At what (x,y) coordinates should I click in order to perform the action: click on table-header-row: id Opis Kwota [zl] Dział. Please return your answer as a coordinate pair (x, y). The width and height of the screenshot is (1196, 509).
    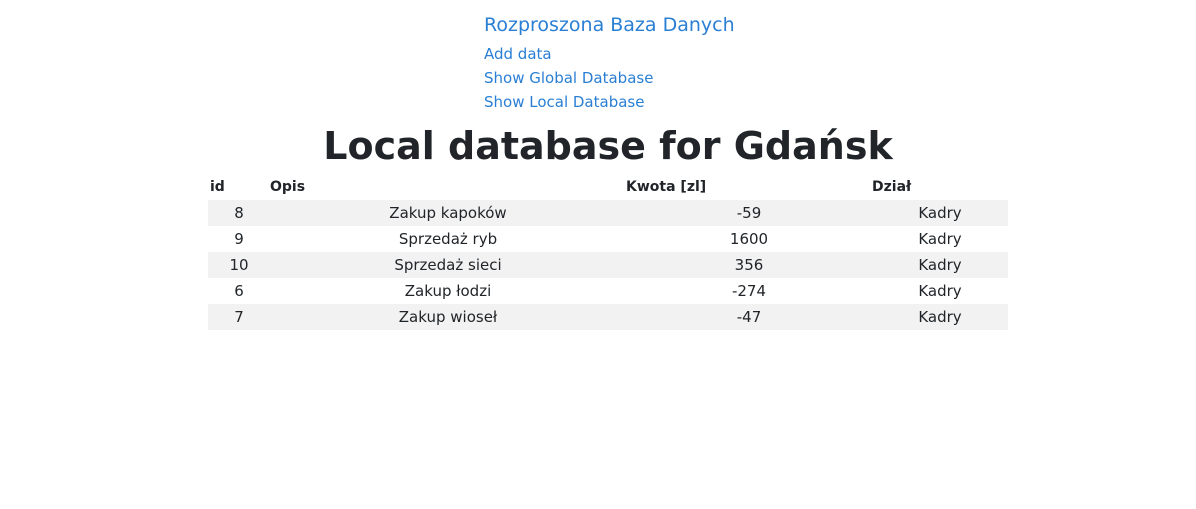
    Looking at the image, I should click on (608, 187).